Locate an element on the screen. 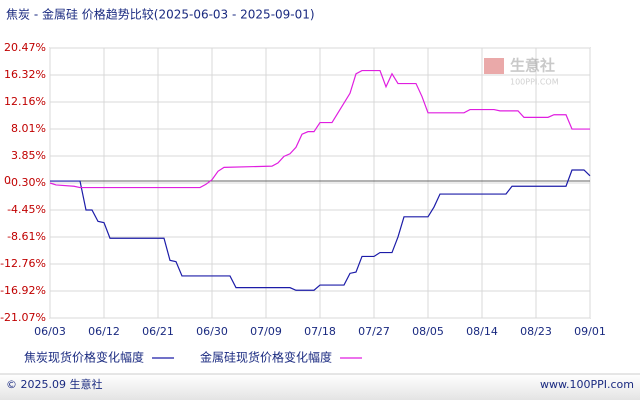  y-tick-label: 3.85% is located at coordinates (28, 155).